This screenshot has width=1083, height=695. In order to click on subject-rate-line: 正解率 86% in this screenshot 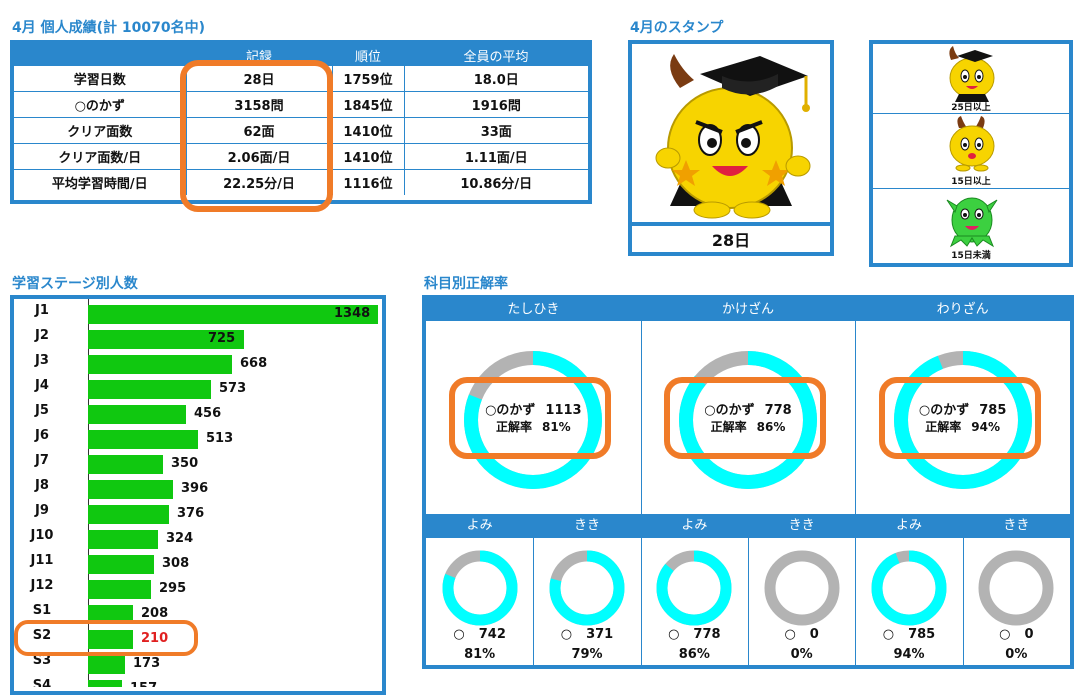, I will do `click(748, 426)`.